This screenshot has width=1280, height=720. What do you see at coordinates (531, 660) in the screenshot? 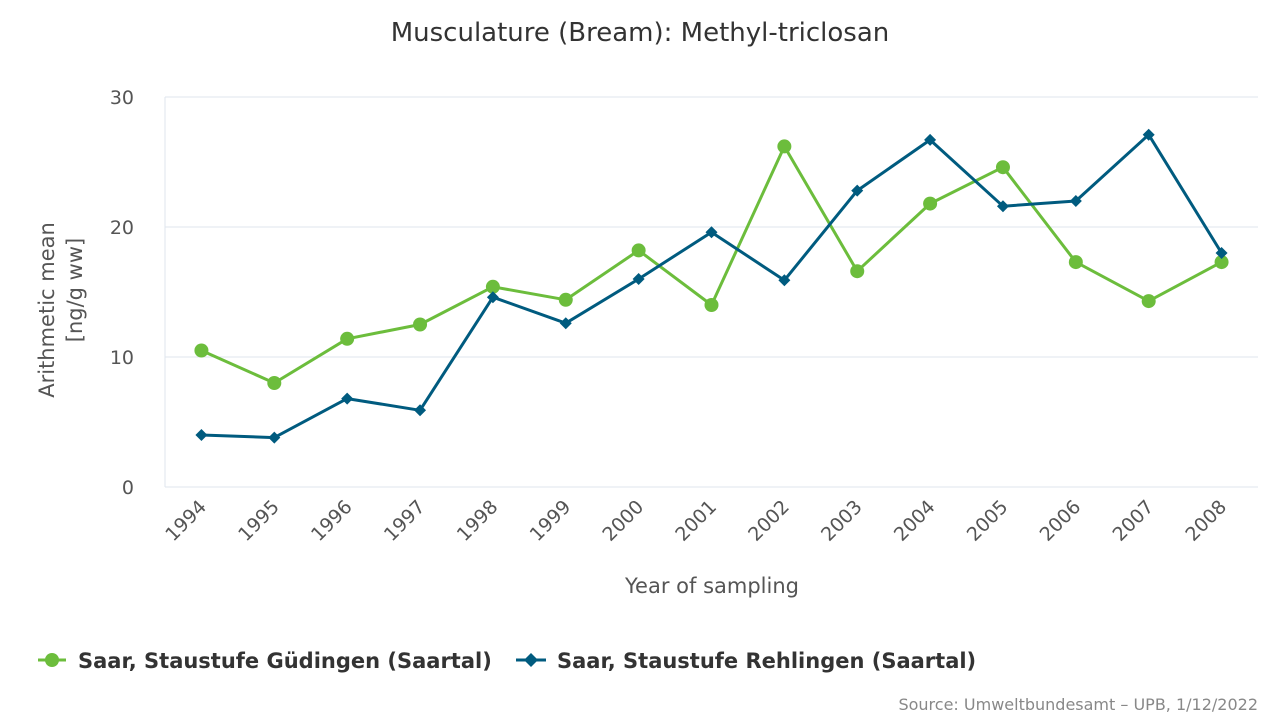
I see `legend-marker-rehlingen` at bounding box center [531, 660].